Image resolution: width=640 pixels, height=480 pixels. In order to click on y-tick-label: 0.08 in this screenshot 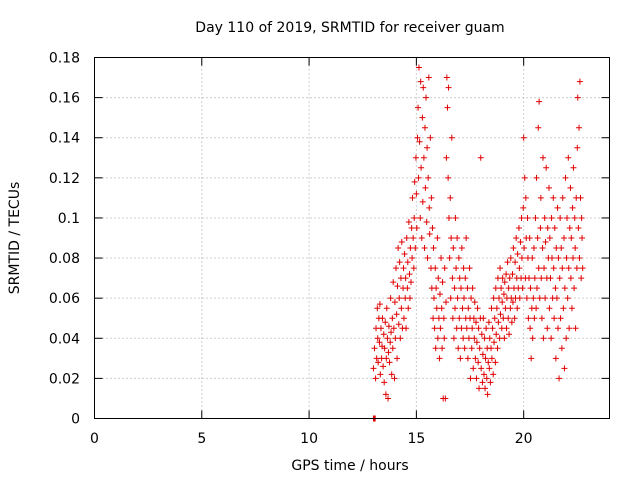, I will do `click(64, 259)`.